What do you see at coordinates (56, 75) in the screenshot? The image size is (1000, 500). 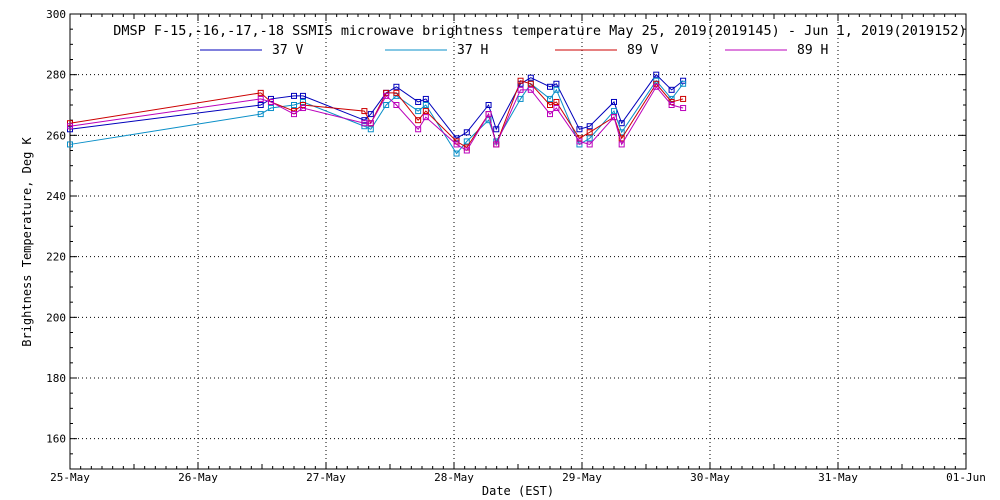 I see `y-tick-label: 280` at bounding box center [56, 75].